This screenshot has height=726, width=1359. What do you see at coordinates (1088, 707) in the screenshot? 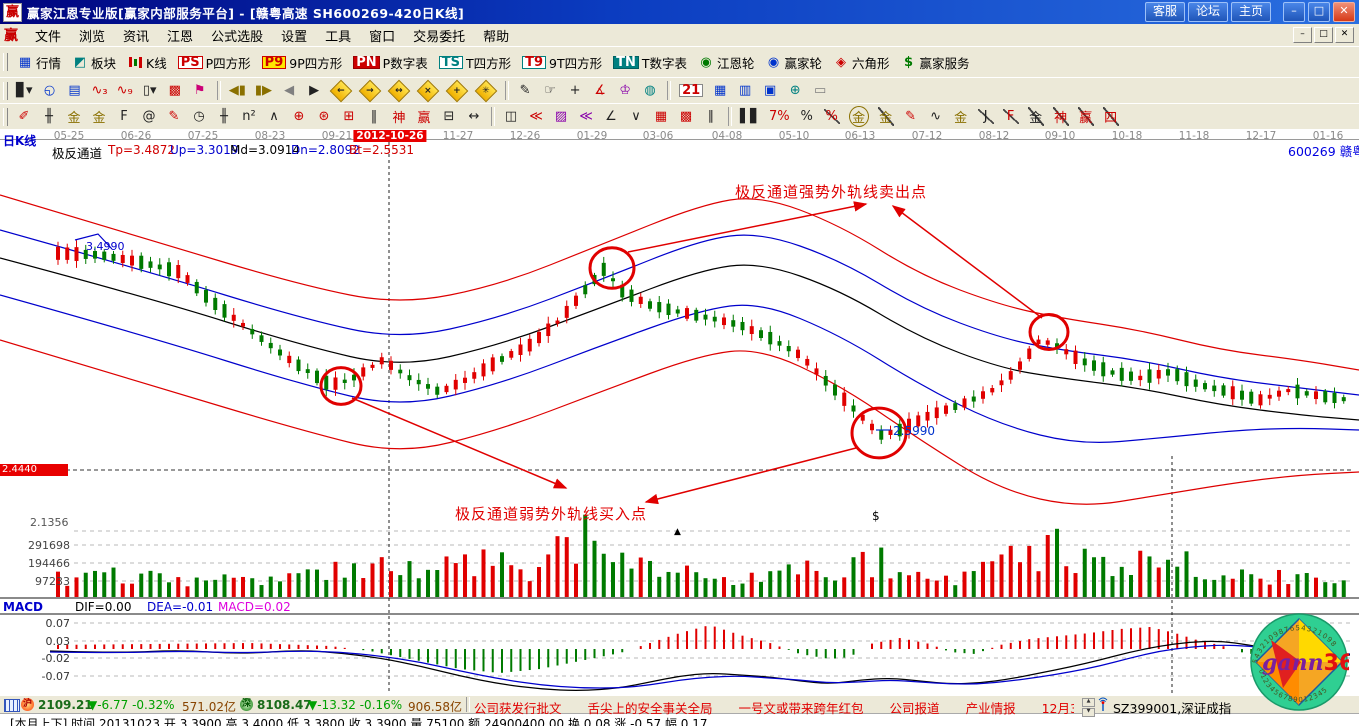
I see `ticker-spinner: ▲ ▼` at bounding box center [1088, 707].